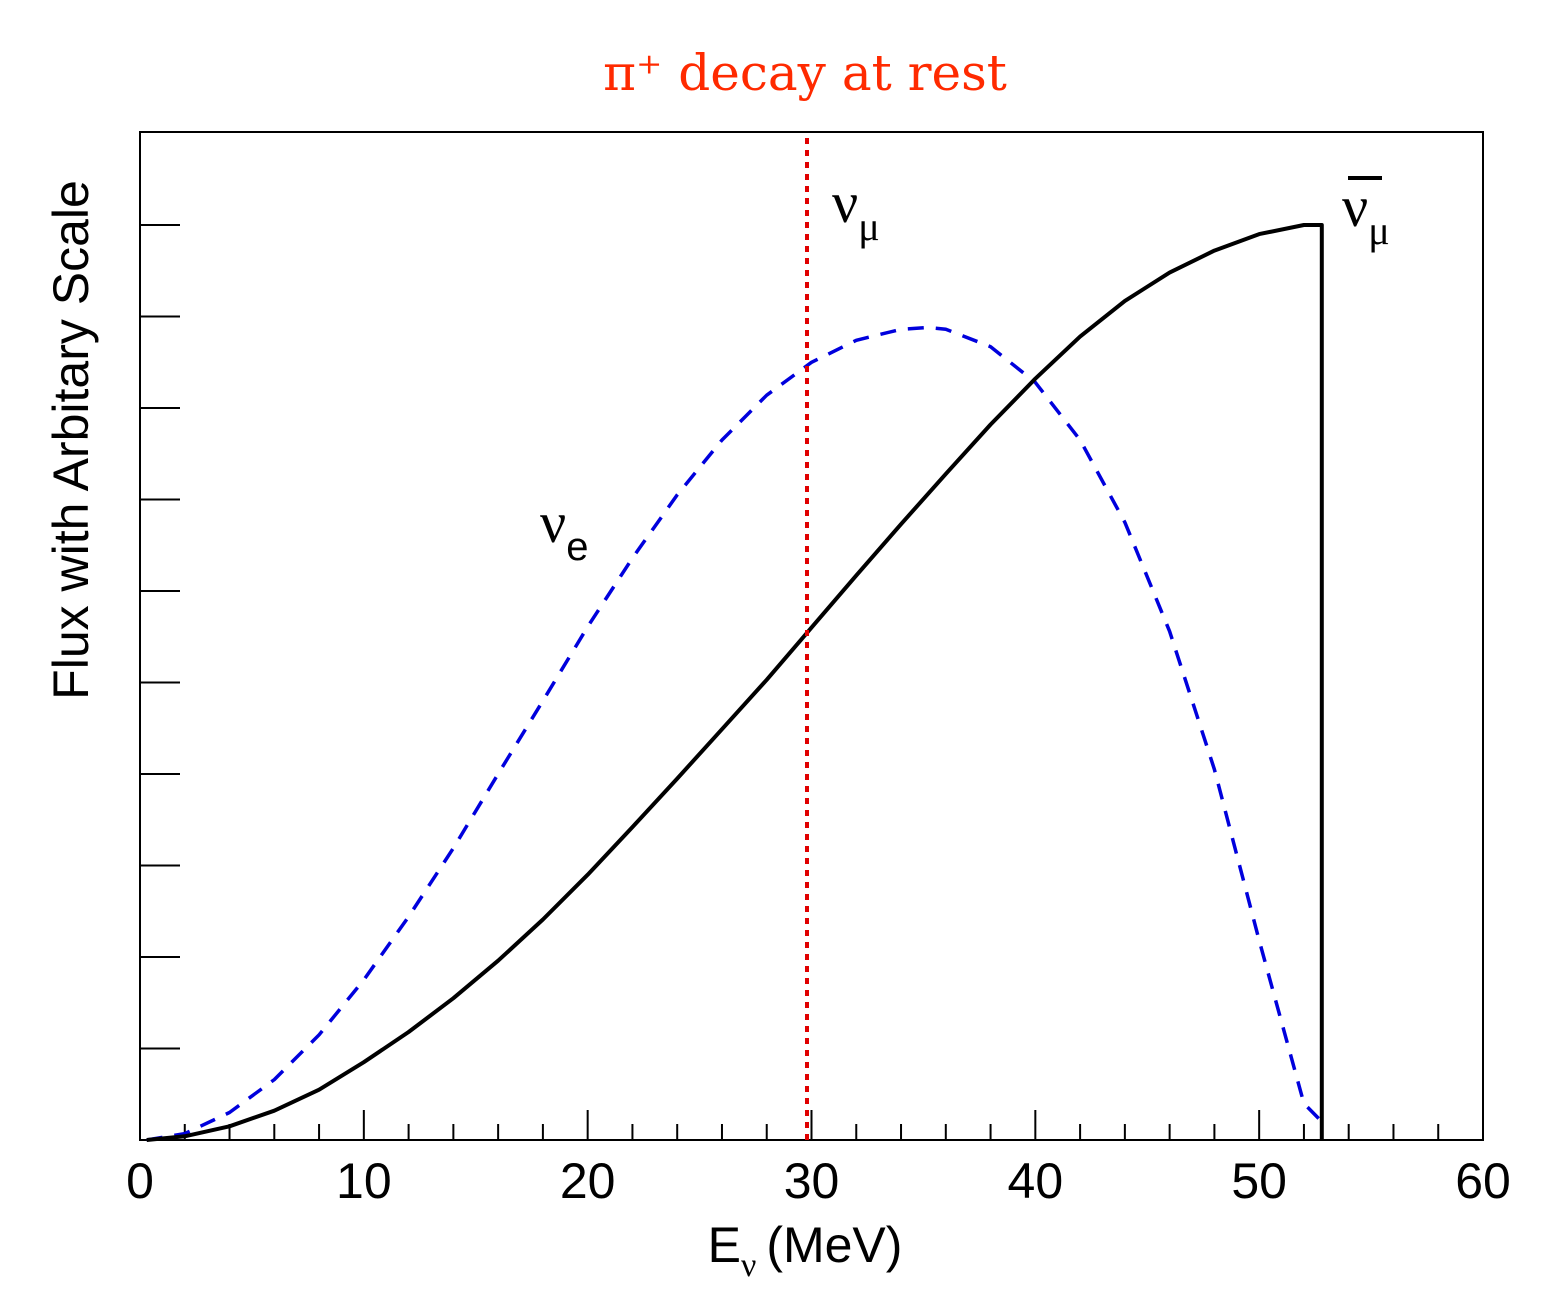 The height and width of the screenshot is (1298, 1544). I want to click on label-nu-mu: νμ, so click(856, 209).